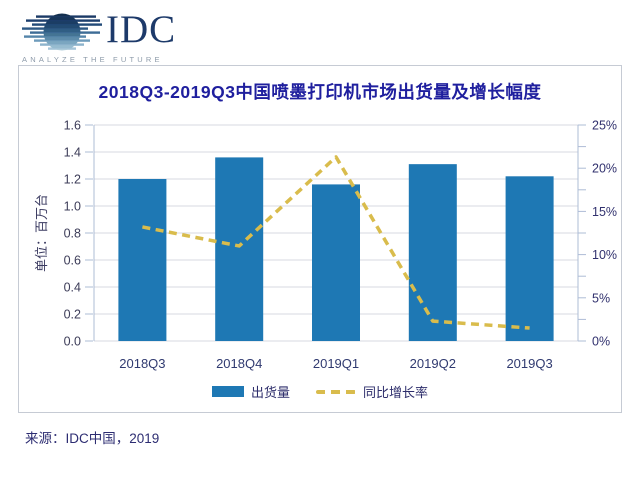 The image size is (640, 480). I want to click on left-tick-label: 1.6, so click(72, 126).